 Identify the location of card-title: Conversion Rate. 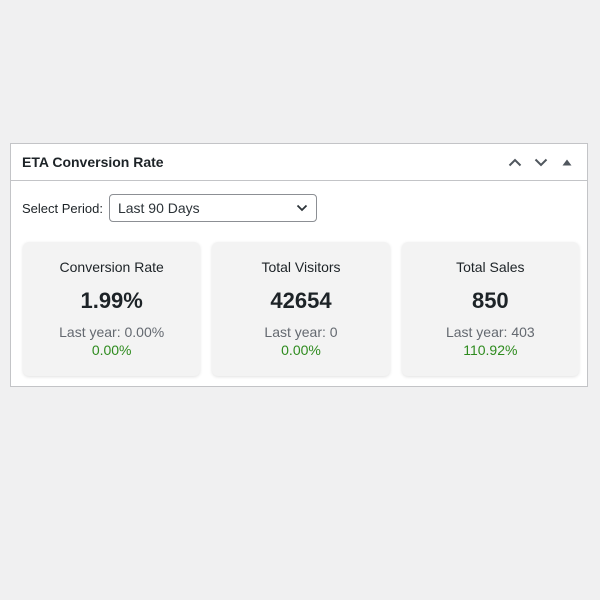
(111, 267).